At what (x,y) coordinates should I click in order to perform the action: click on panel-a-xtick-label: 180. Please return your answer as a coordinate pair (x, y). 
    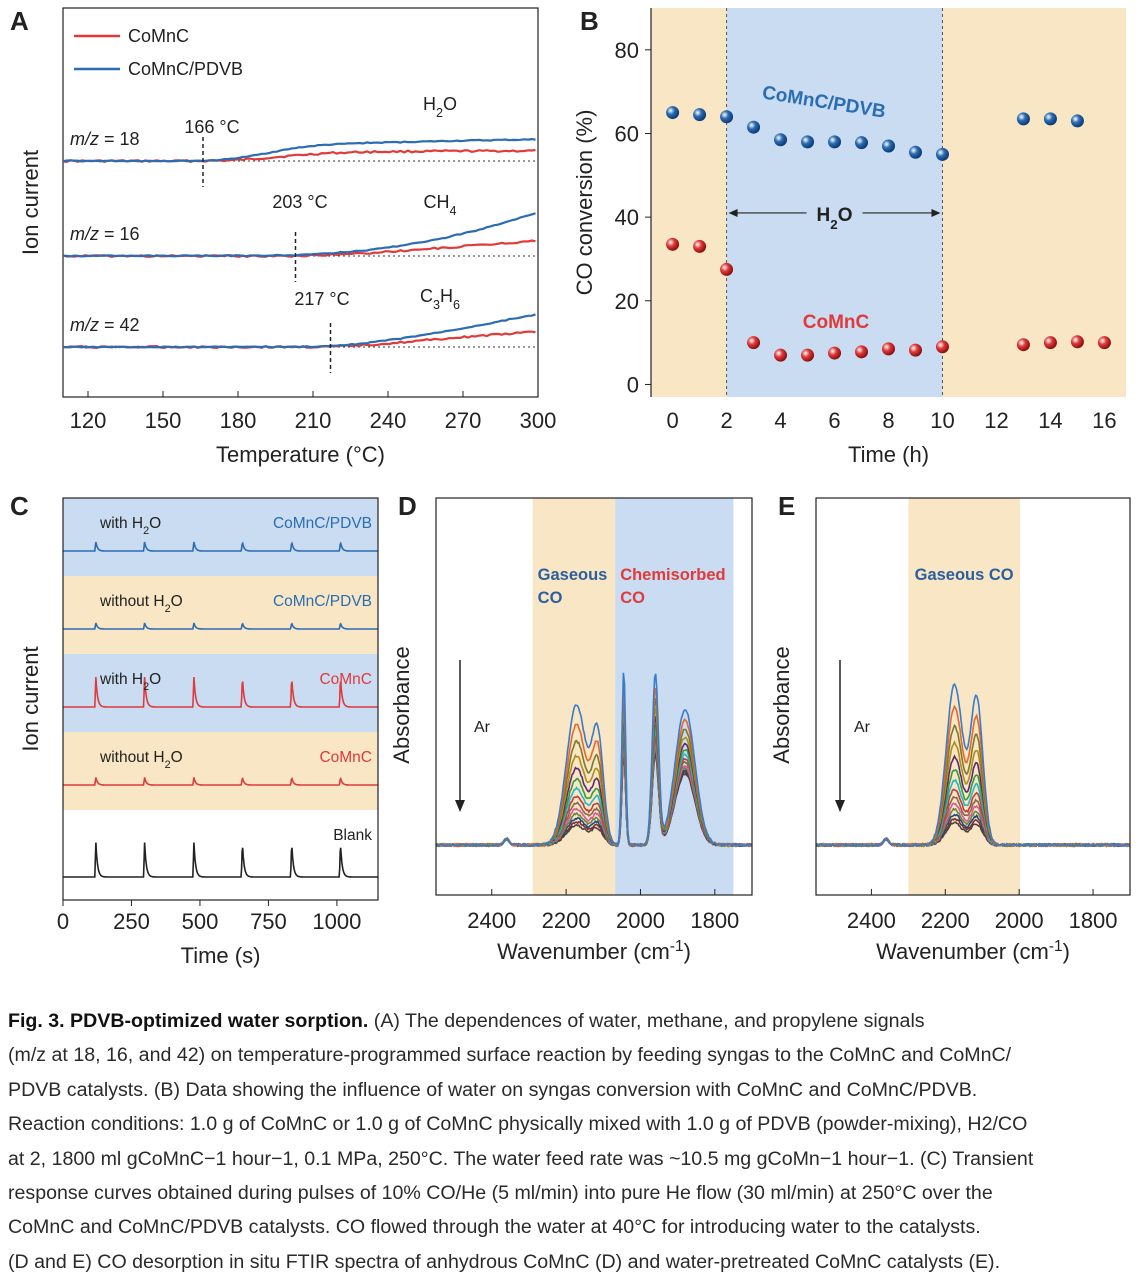
    Looking at the image, I should click on (238, 420).